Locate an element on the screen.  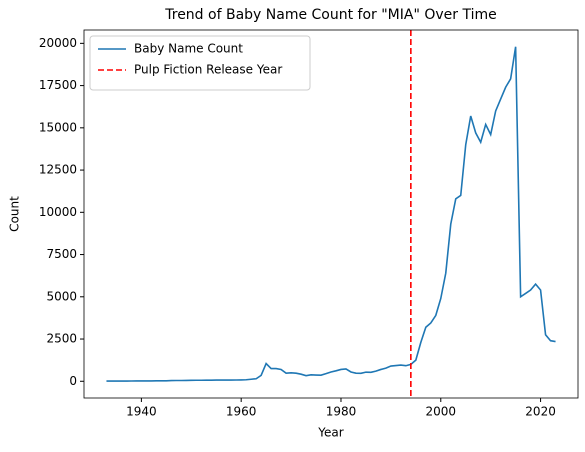
legend-box is located at coordinates (200, 63).